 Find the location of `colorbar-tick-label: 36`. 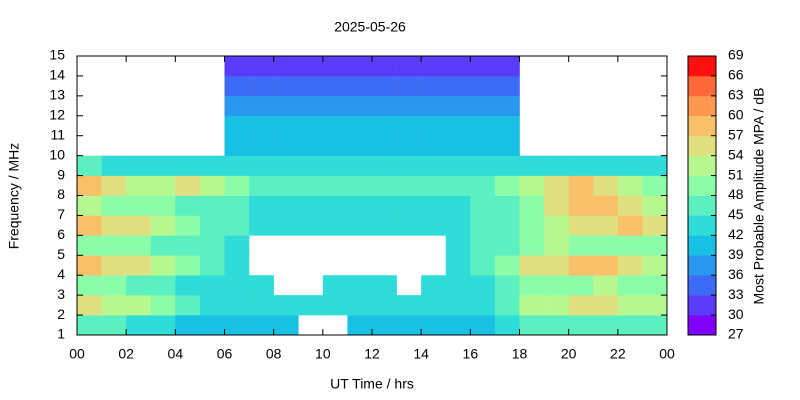

colorbar-tick-label: 36 is located at coordinates (736, 274).